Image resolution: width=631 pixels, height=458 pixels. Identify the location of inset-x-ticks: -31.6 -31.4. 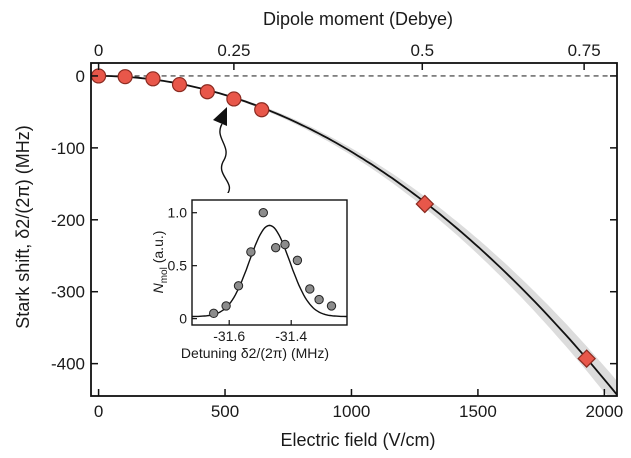
(260, 332).